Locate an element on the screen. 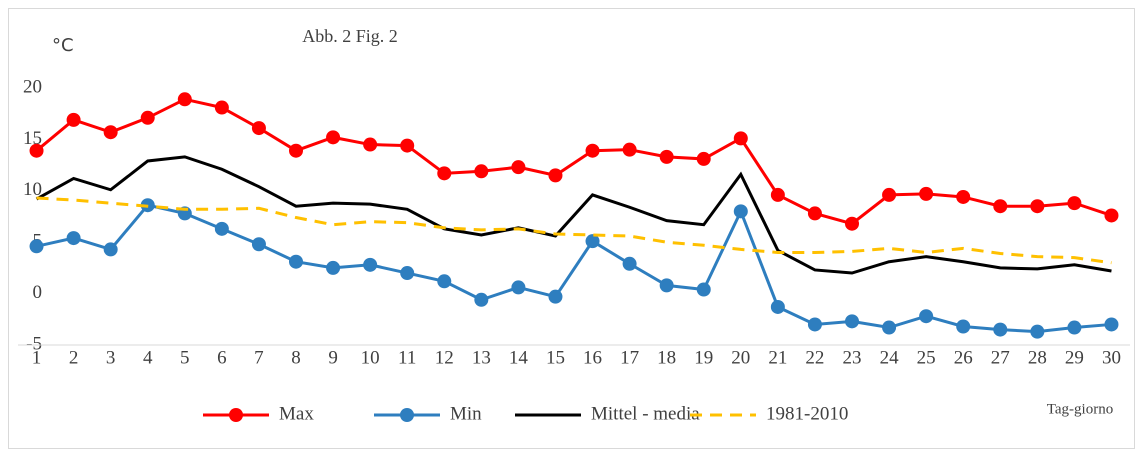  x-tick-label: 13 is located at coordinates (481, 357).